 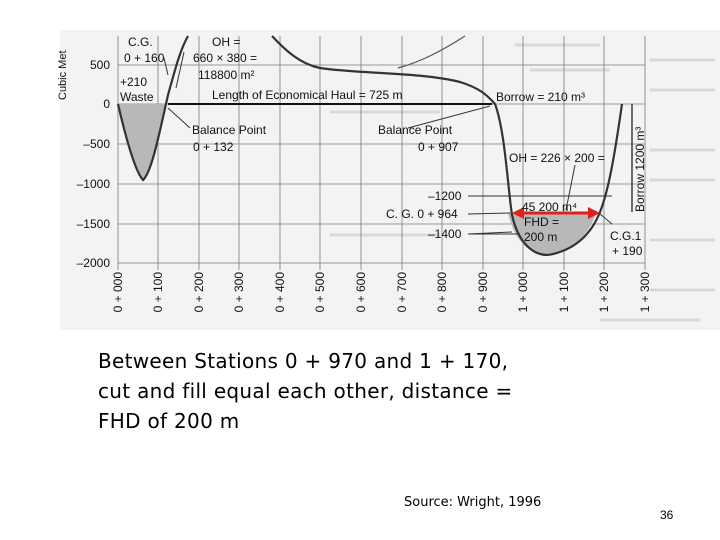 I want to click on y-tick: –1000, so click(x=94, y=184).